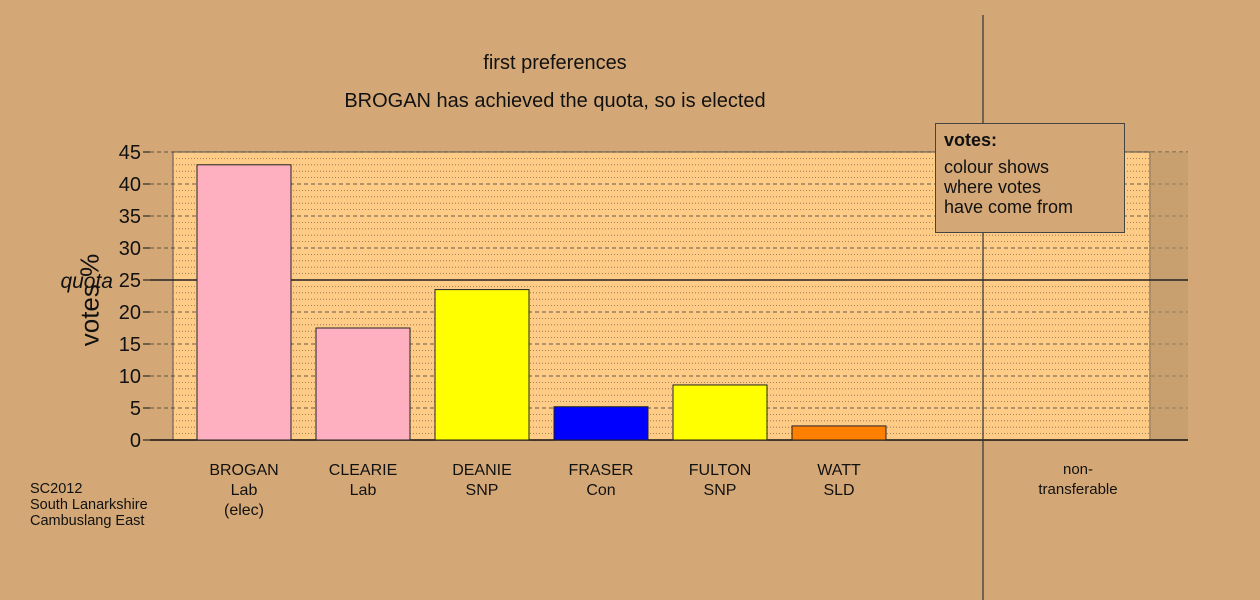  What do you see at coordinates (130, 249) in the screenshot?
I see `y-tick-label: 30` at bounding box center [130, 249].